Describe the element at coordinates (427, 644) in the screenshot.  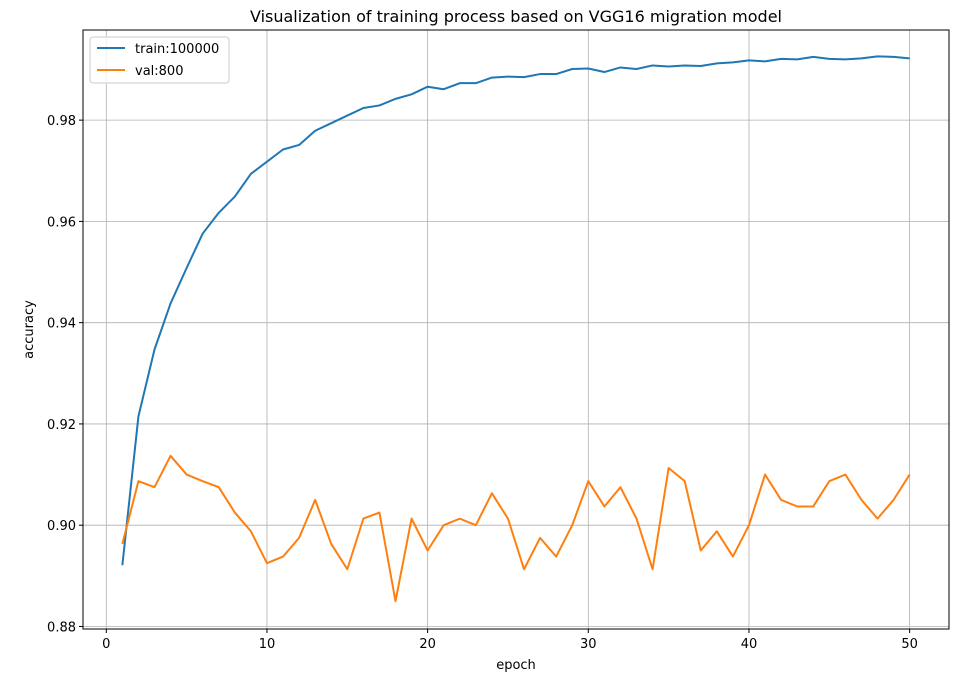
I see `x-tick-label: 20` at that location.